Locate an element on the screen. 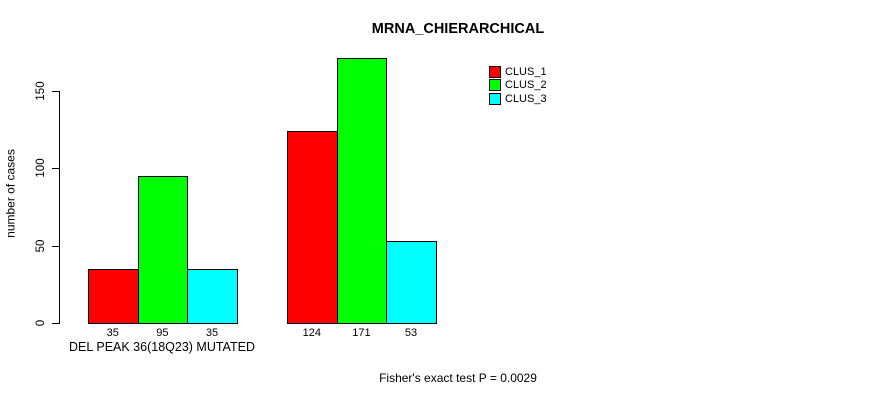  legend-label: CLUS_3 is located at coordinates (526, 98).